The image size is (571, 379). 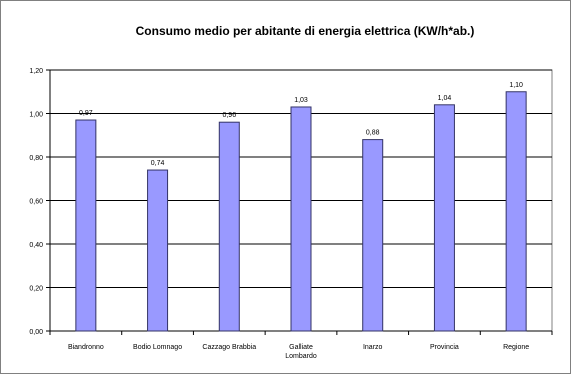 What do you see at coordinates (157, 347) in the screenshot?
I see `x-tick-label: Bodio Lomnago` at bounding box center [157, 347].